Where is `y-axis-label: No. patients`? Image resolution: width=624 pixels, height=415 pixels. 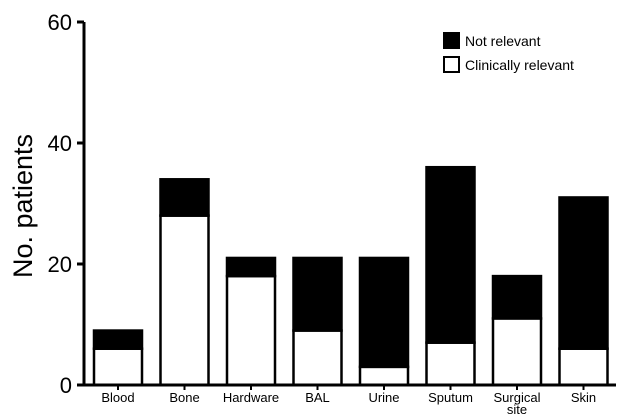 y-axis-label: No. patients is located at coordinates (23, 206).